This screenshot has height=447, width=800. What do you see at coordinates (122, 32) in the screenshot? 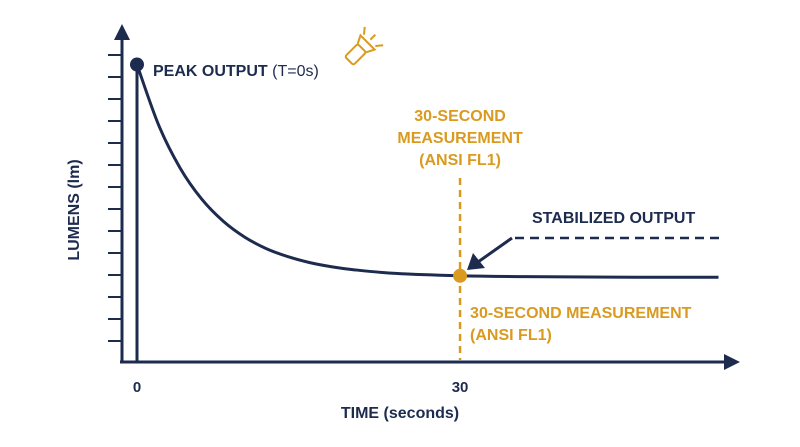
I see `y-axis-arrow` at bounding box center [122, 32].